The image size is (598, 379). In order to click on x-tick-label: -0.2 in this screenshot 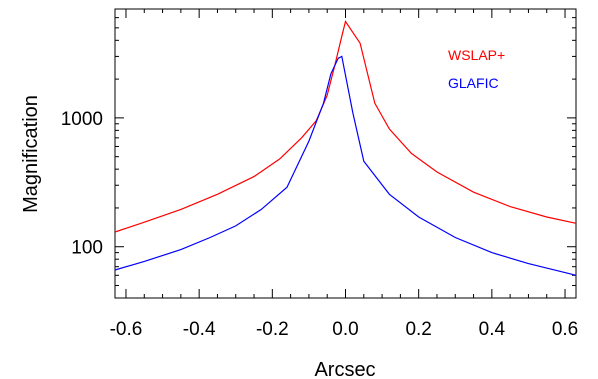, I will do `click(272, 329)`.